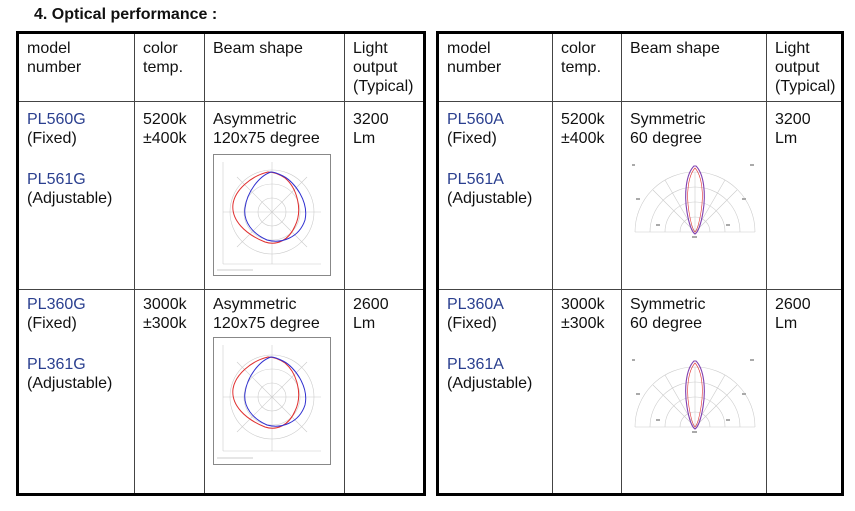 This screenshot has width=855, height=511. Describe the element at coordinates (56, 364) in the screenshot. I see `model-number: PL361G` at that location.